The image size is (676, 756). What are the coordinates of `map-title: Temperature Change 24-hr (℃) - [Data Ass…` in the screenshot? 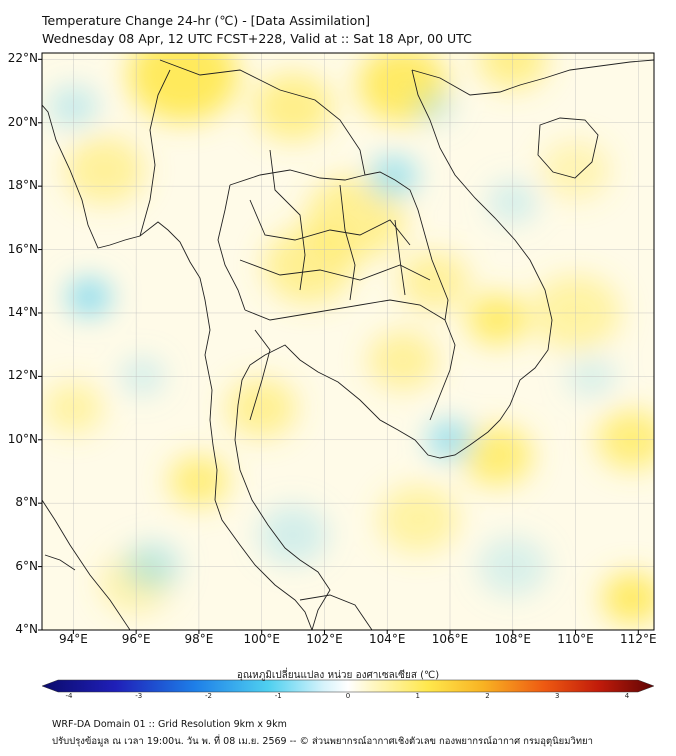 It's located at (206, 20).